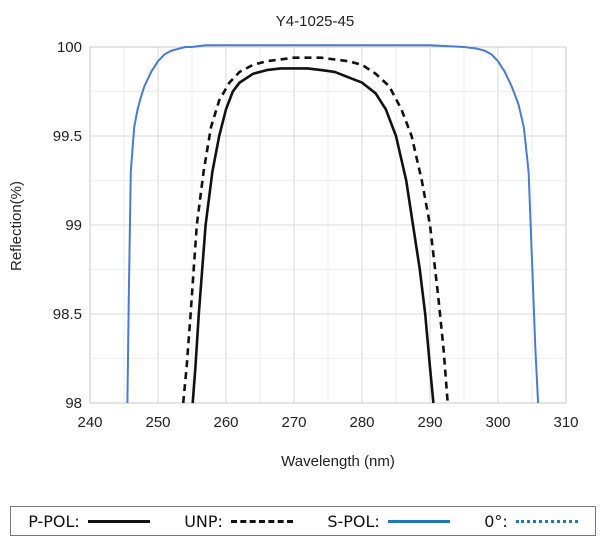 The image size is (606, 546). I want to click on y-axis-ticks: 98 98.5 99 99.5 100, so click(67, 225).